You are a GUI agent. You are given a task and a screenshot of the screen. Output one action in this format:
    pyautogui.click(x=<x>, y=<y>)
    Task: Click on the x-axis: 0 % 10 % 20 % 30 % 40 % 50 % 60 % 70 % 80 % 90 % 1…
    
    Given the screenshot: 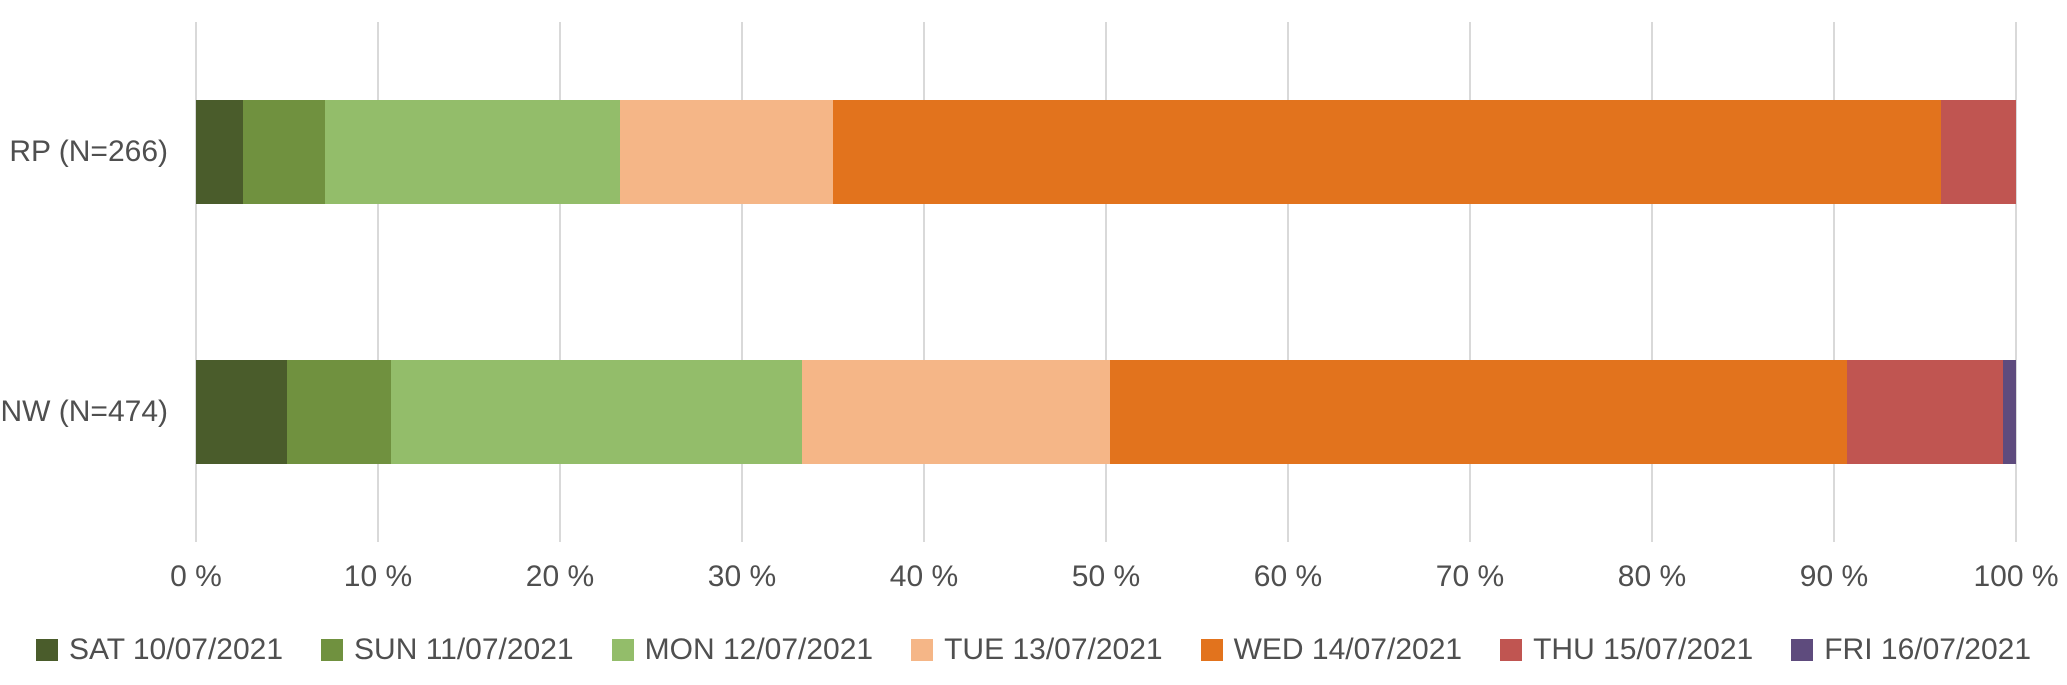 What is the action you would take?
    pyautogui.click(x=1114, y=581)
    